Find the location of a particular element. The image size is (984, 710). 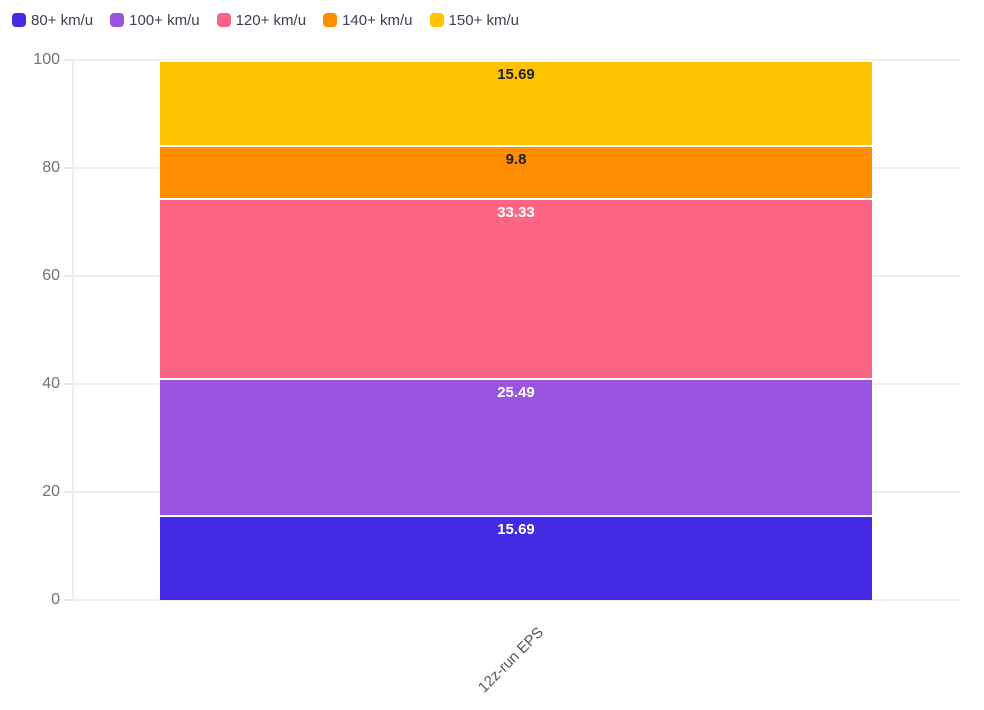

legend-label: 80+ km/u is located at coordinates (62, 20).